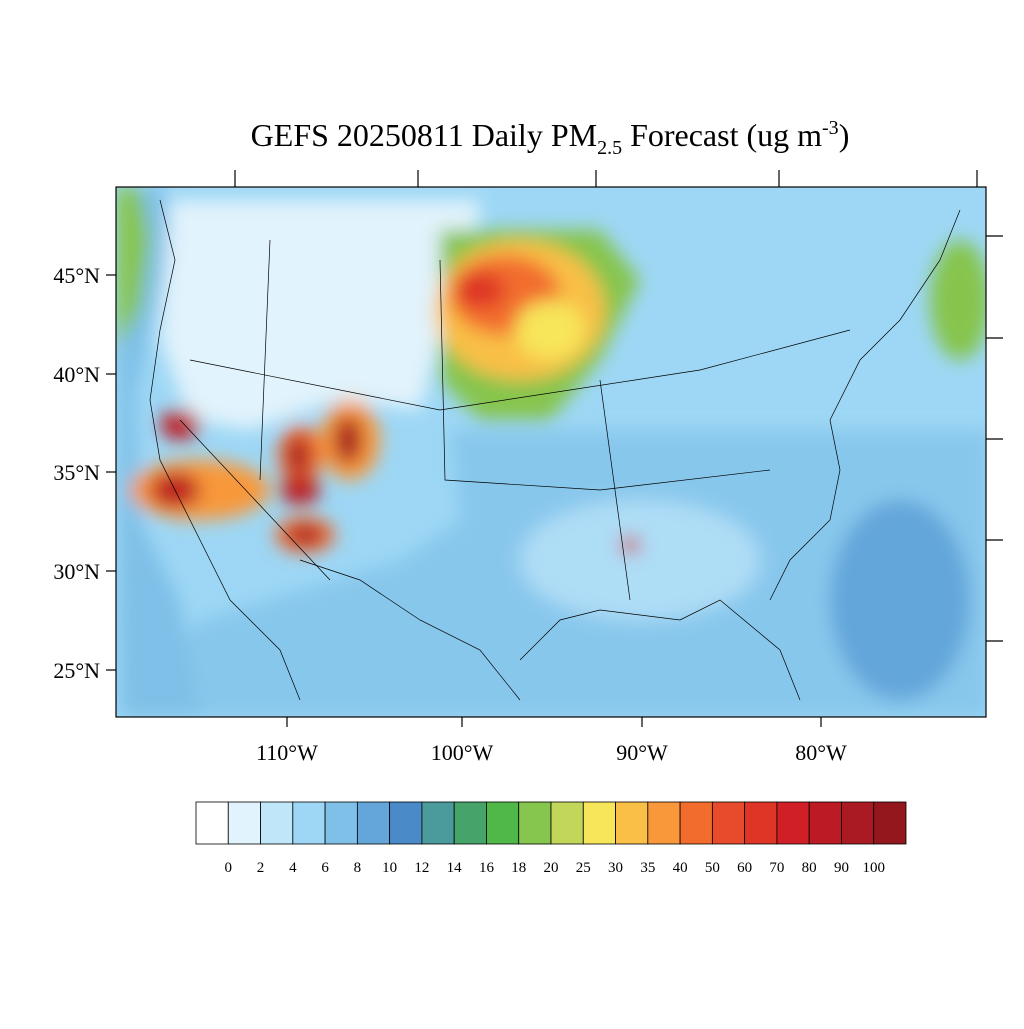  I want to click on lon-label: 110°W, so click(287, 752).